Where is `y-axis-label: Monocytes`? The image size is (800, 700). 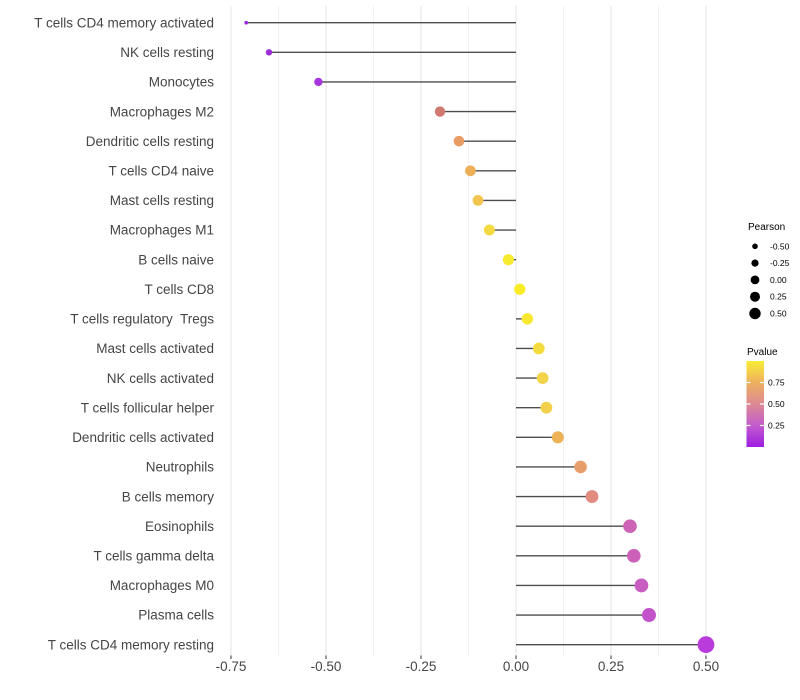 y-axis-label: Monocytes is located at coordinates (182, 82).